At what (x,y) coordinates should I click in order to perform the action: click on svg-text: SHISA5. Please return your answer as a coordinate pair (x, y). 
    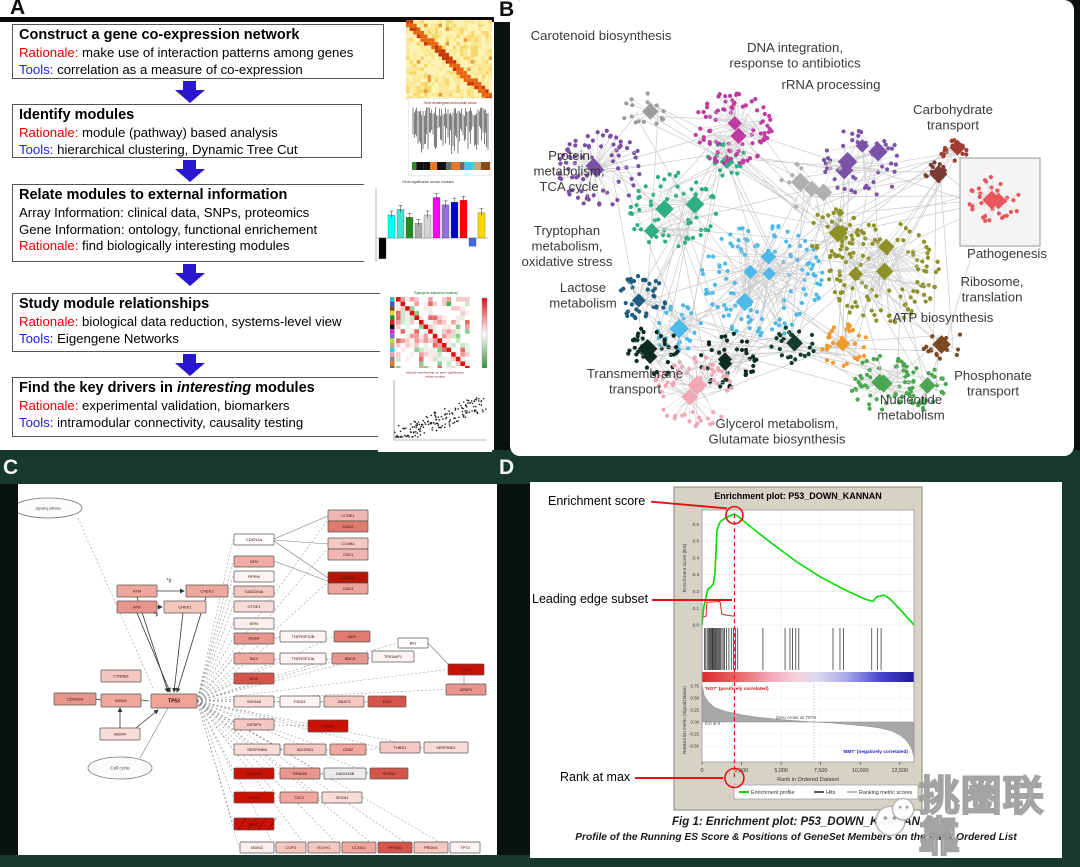
    Looking at the image, I should click on (254, 701).